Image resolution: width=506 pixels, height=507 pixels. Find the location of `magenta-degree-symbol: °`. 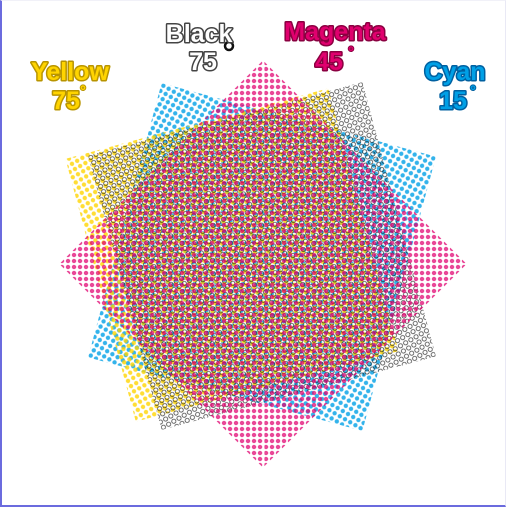

magenta-degree-symbol: ° is located at coordinates (351, 53).